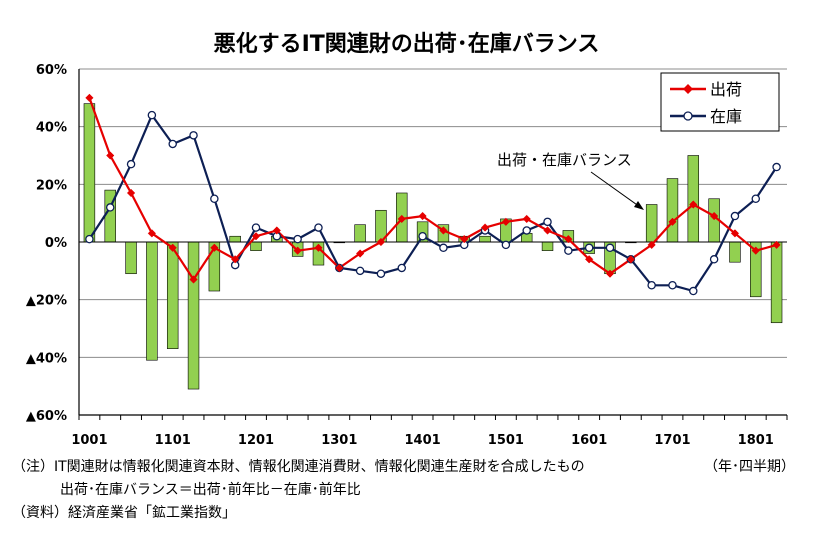  What do you see at coordinates (56, 243) in the screenshot?
I see `y-tick-label-3: 0%` at bounding box center [56, 243].